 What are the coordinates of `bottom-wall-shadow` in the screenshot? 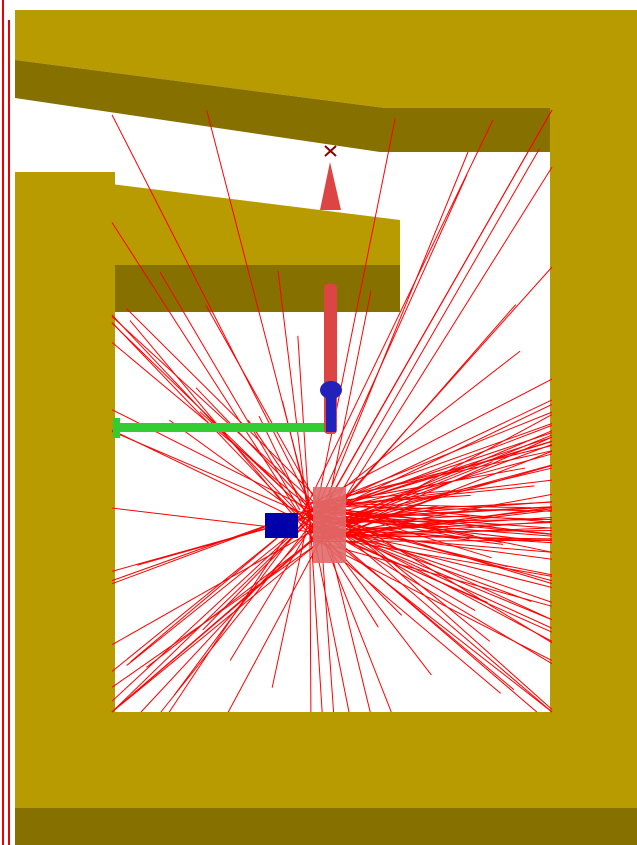 It's located at (326, 826).